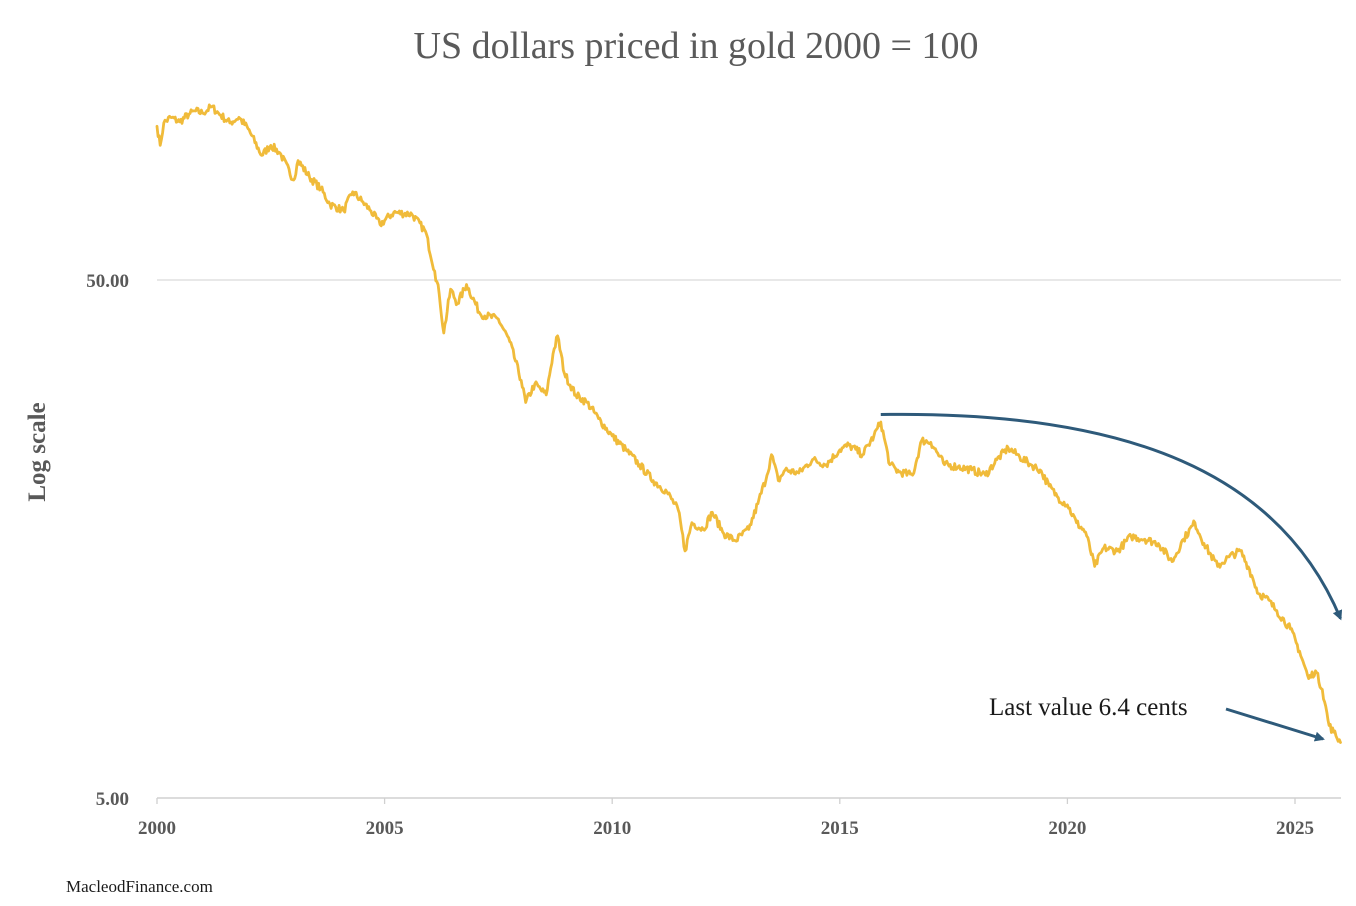  What do you see at coordinates (37, 451) in the screenshot?
I see `y-axis-label: Log scale` at bounding box center [37, 451].